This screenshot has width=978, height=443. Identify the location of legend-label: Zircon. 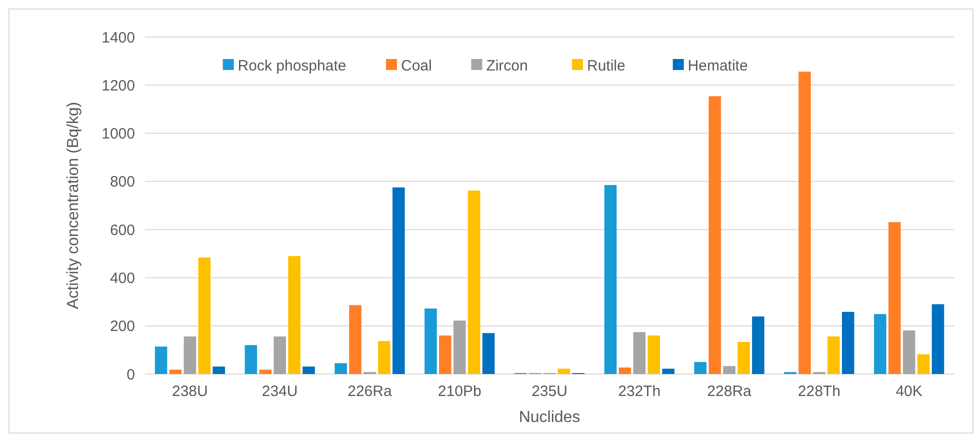
(507, 65).